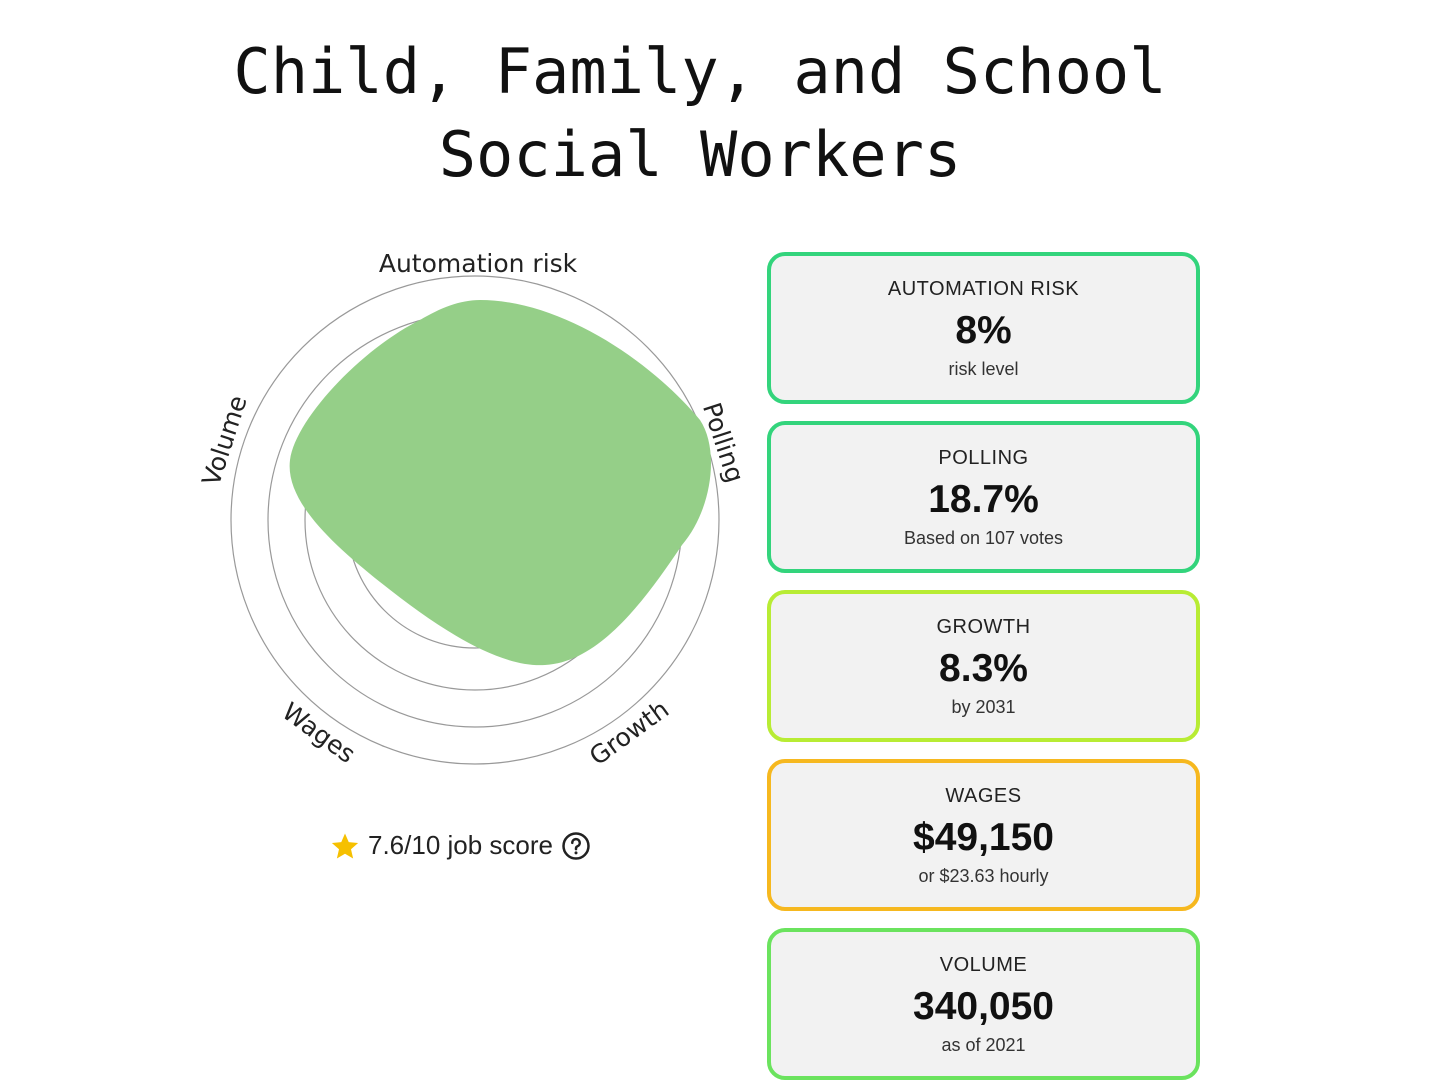  Describe the element at coordinates (700, 113) in the screenshot. I see `page-title: Child, Family, and School Social Workers` at that location.